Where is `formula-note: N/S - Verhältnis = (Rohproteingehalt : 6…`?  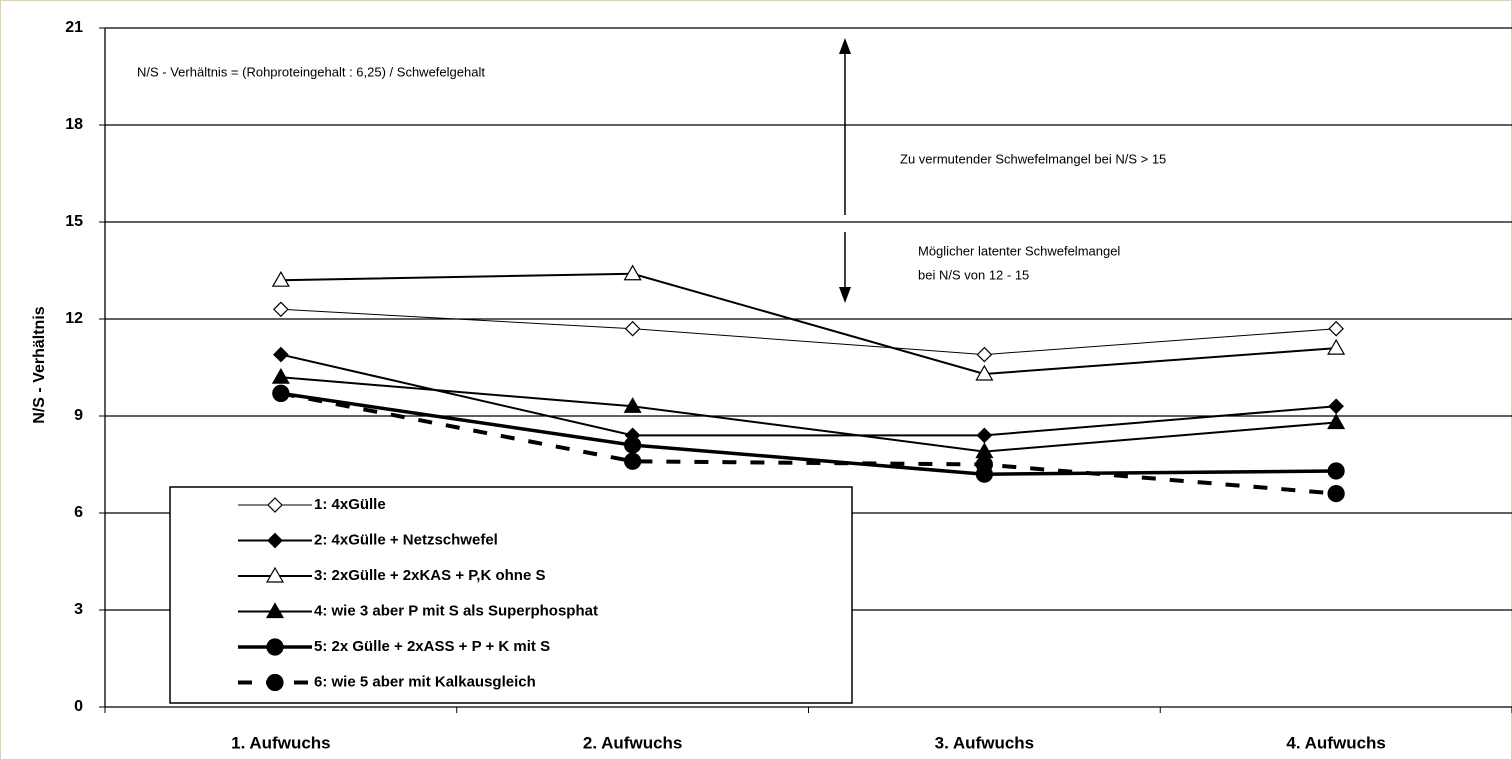
formula-note: N/S - Verhältnis = (Rohproteingehalt : 6… is located at coordinates (311, 71).